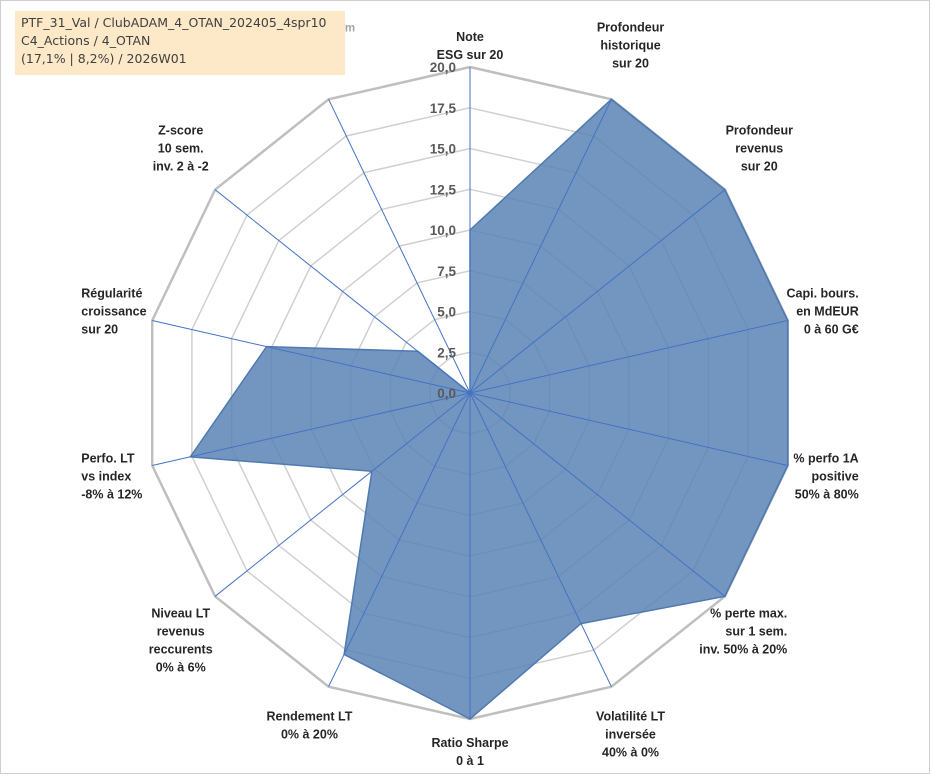 This screenshot has height=777, width=932. What do you see at coordinates (756, 632) in the screenshot?
I see `axis-label-line: sur 1 sem.` at bounding box center [756, 632].